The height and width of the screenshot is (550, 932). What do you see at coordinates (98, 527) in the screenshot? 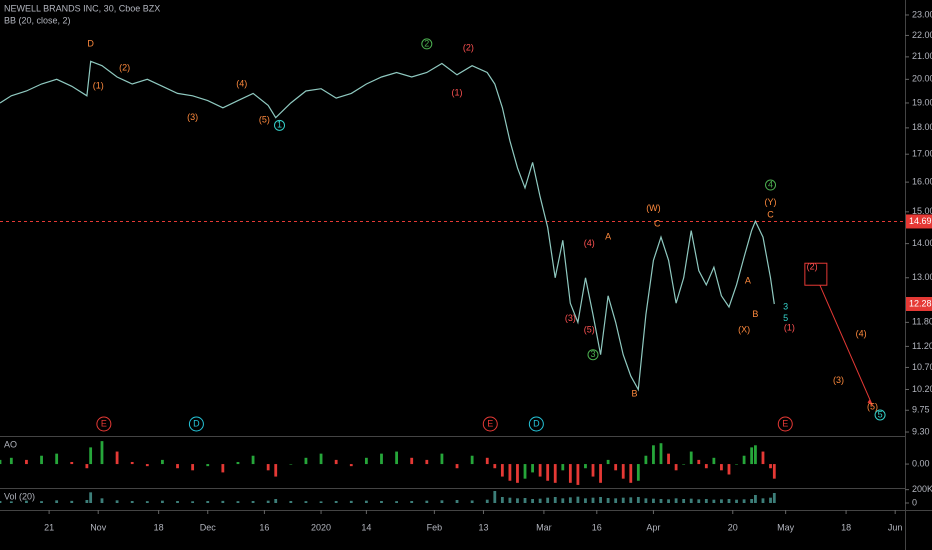
I see `x-tick-label: Nov` at bounding box center [98, 527].